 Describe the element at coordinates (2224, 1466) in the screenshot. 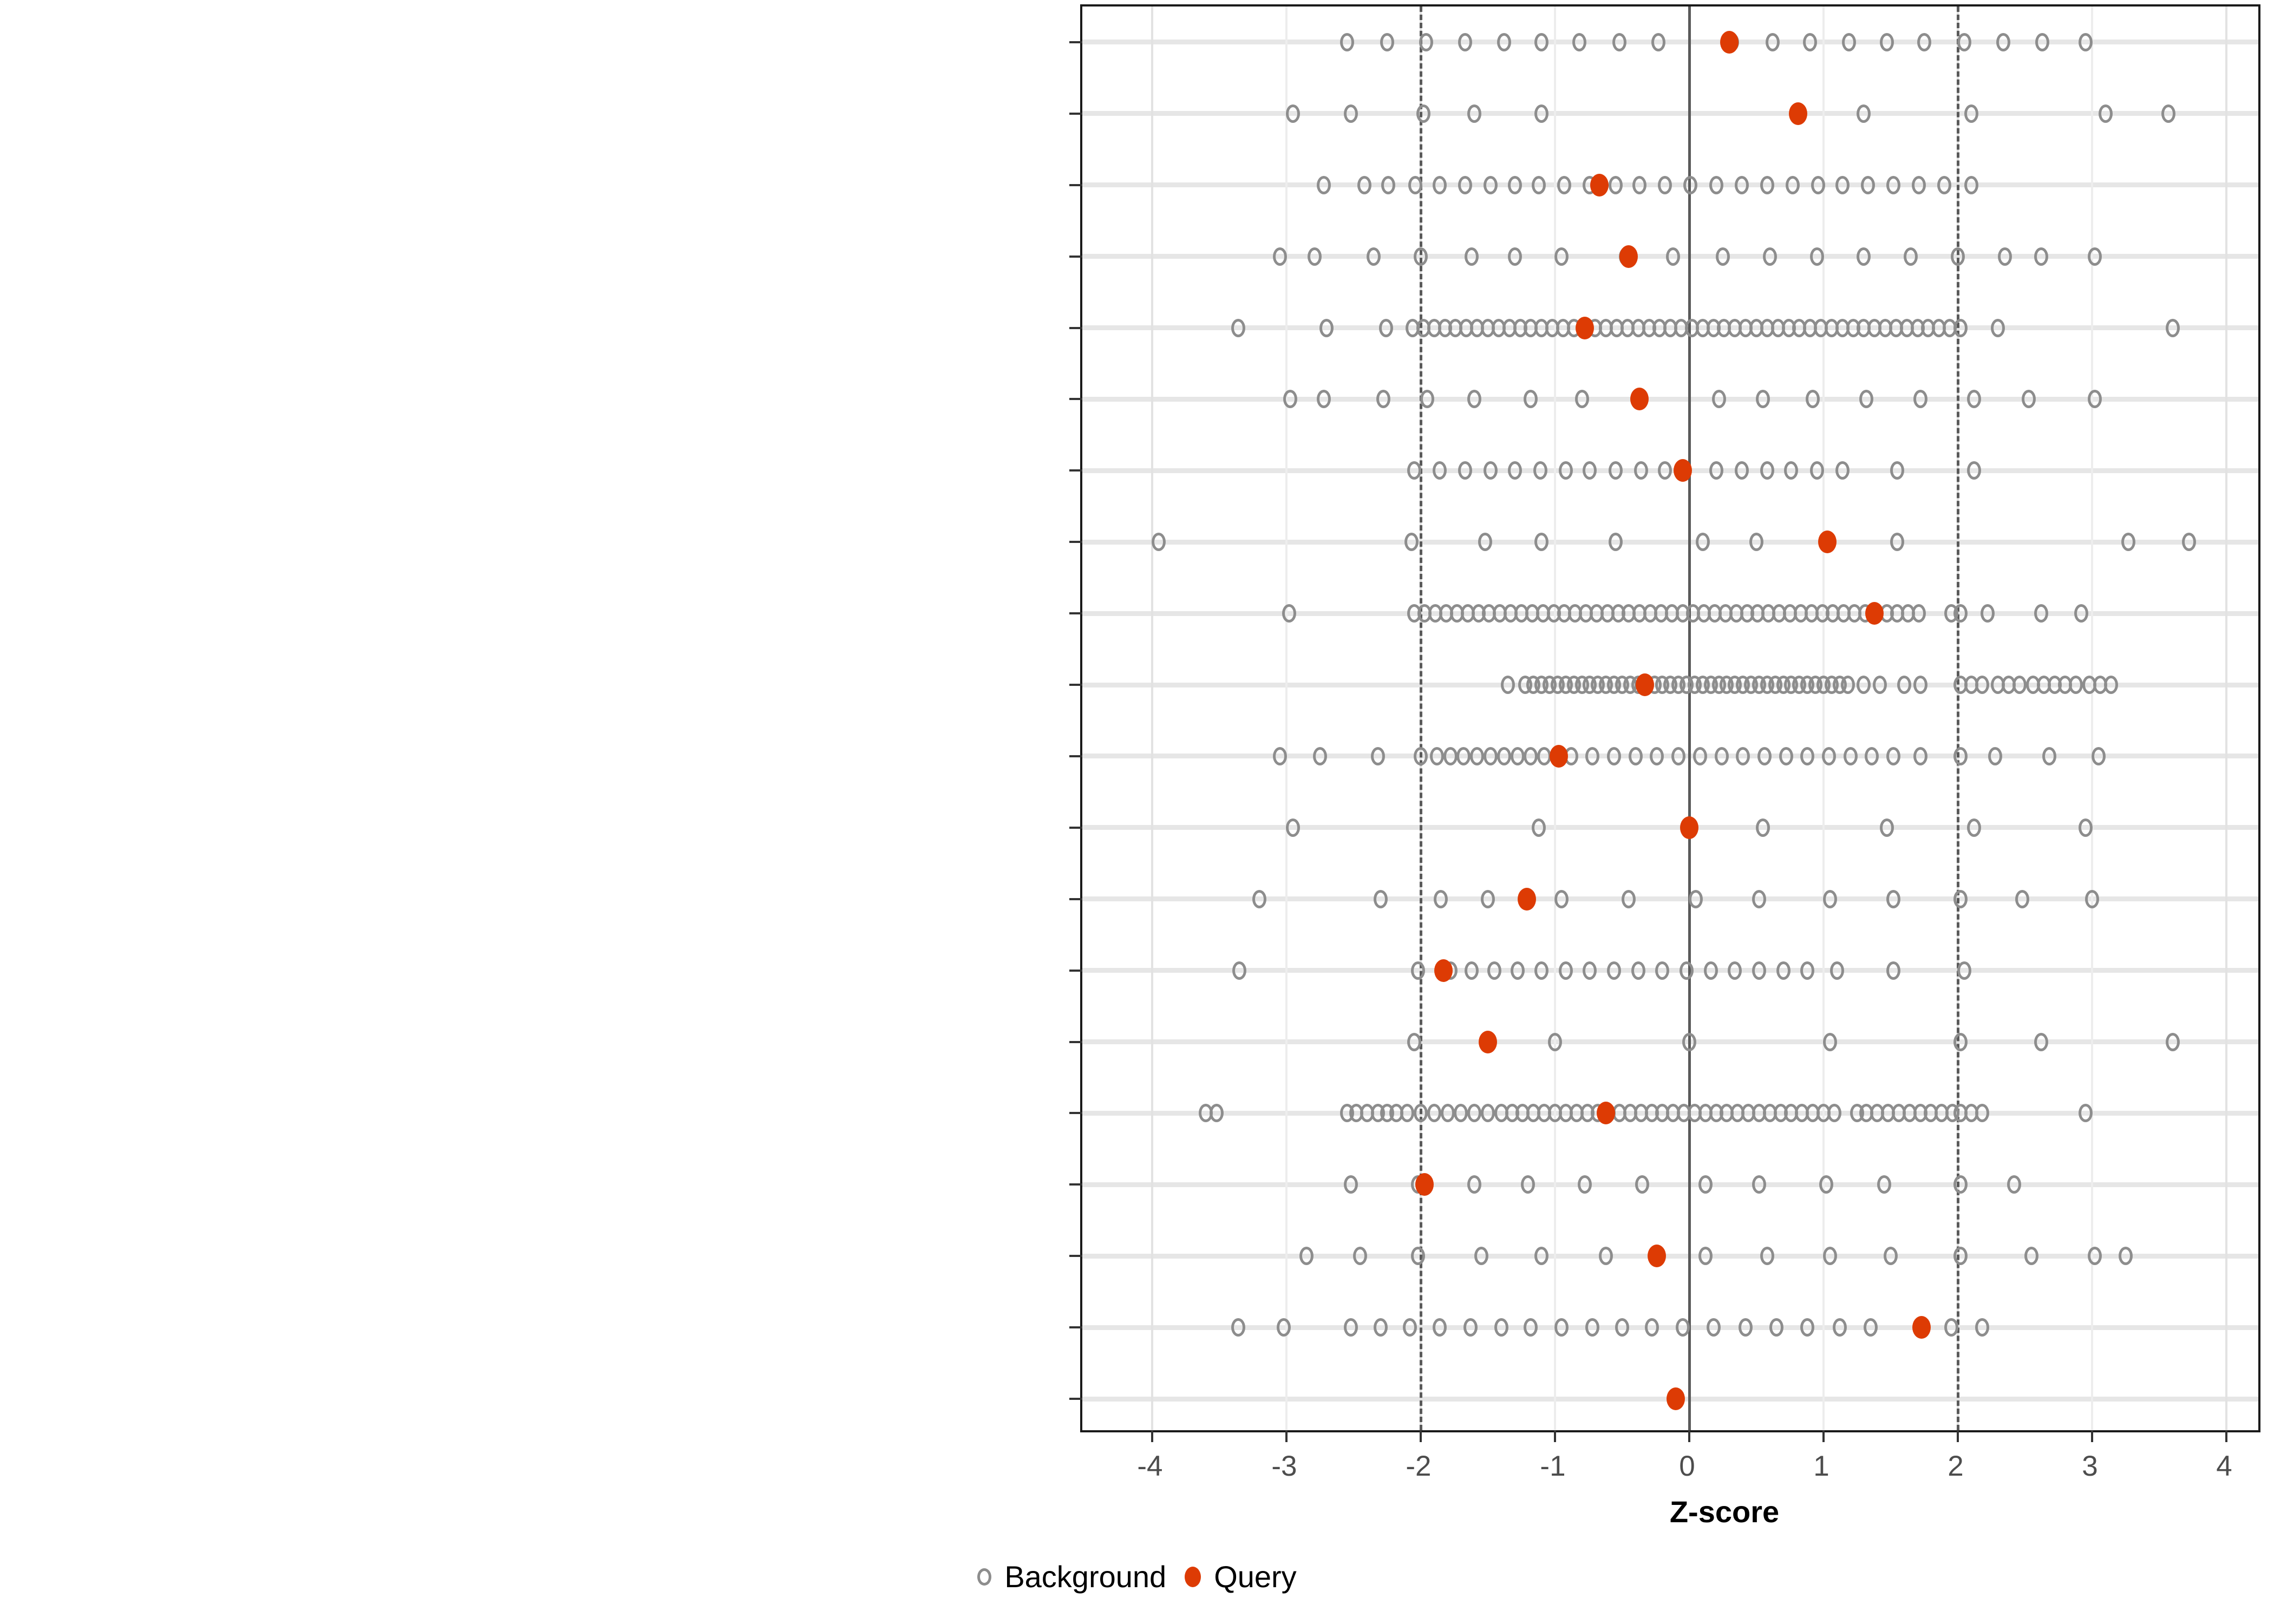

I see `x-axis-tick-label: 4` at that location.